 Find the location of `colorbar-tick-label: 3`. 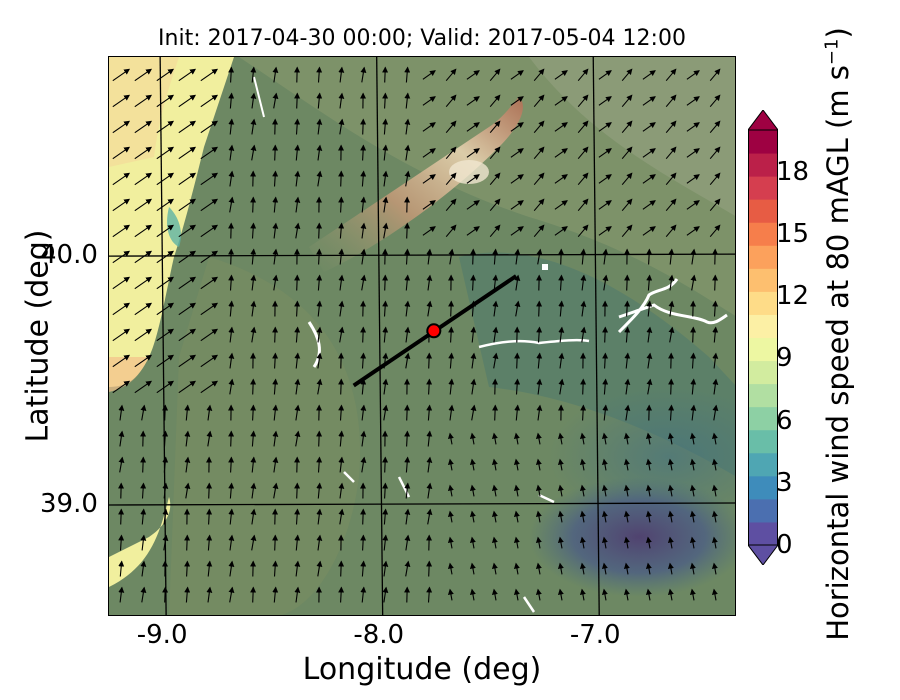

colorbar-tick-label: 3 is located at coordinates (784, 482).